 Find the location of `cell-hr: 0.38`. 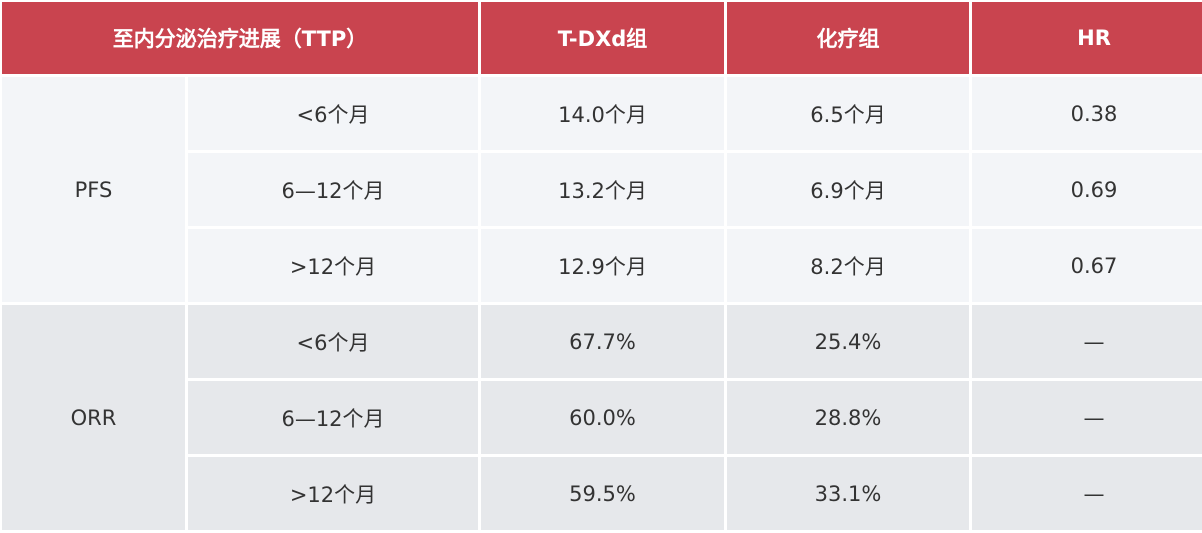

cell-hr: 0.38 is located at coordinates (1087, 113).